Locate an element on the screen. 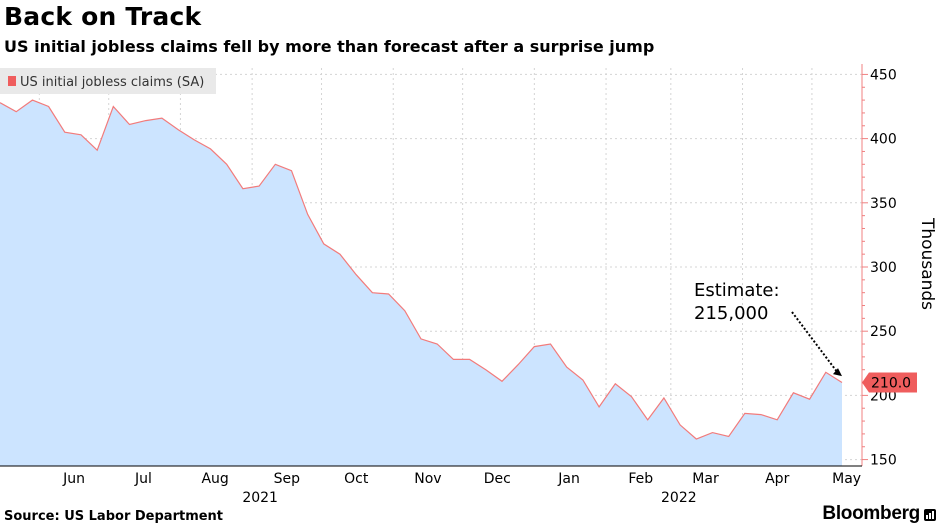 This screenshot has width=940, height=528. x-tick-label: Dec is located at coordinates (497, 479).